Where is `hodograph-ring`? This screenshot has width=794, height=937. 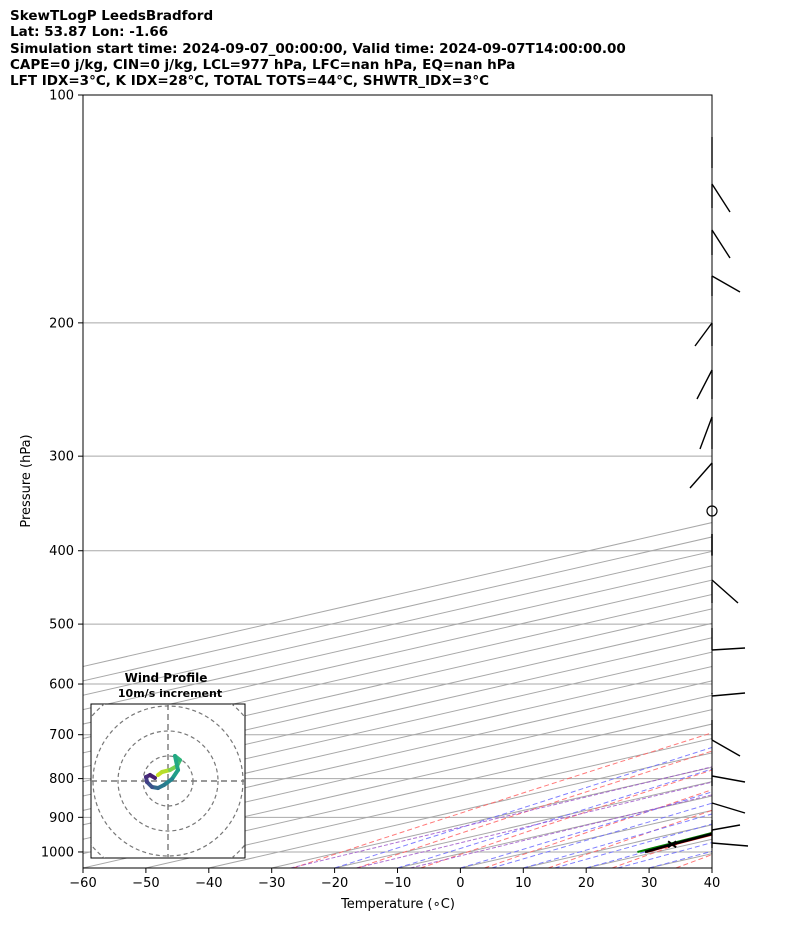
hodograph-ring is located at coordinates (168, 781).